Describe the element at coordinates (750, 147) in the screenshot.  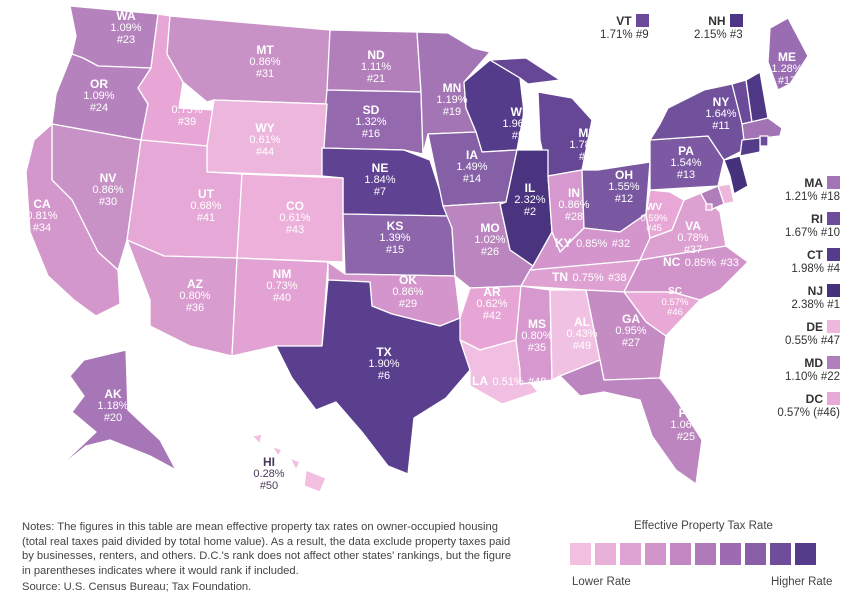
I see `state-ct` at that location.